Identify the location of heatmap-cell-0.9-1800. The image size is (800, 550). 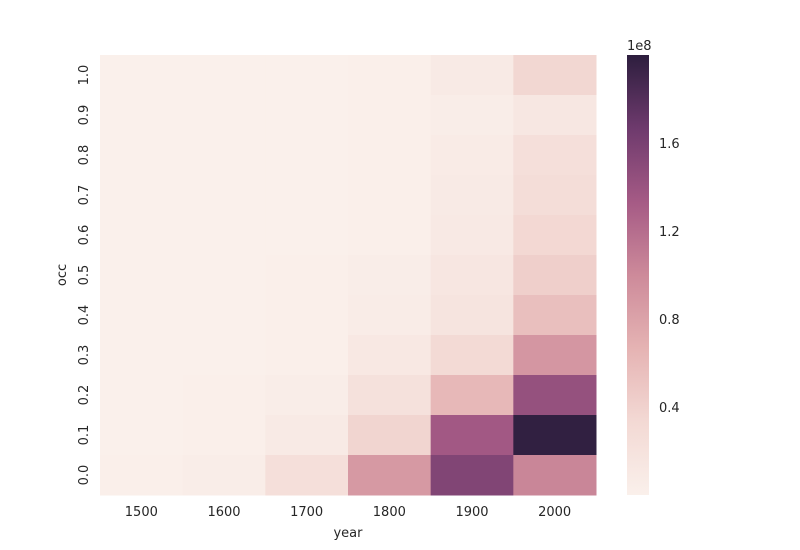
(390, 115).